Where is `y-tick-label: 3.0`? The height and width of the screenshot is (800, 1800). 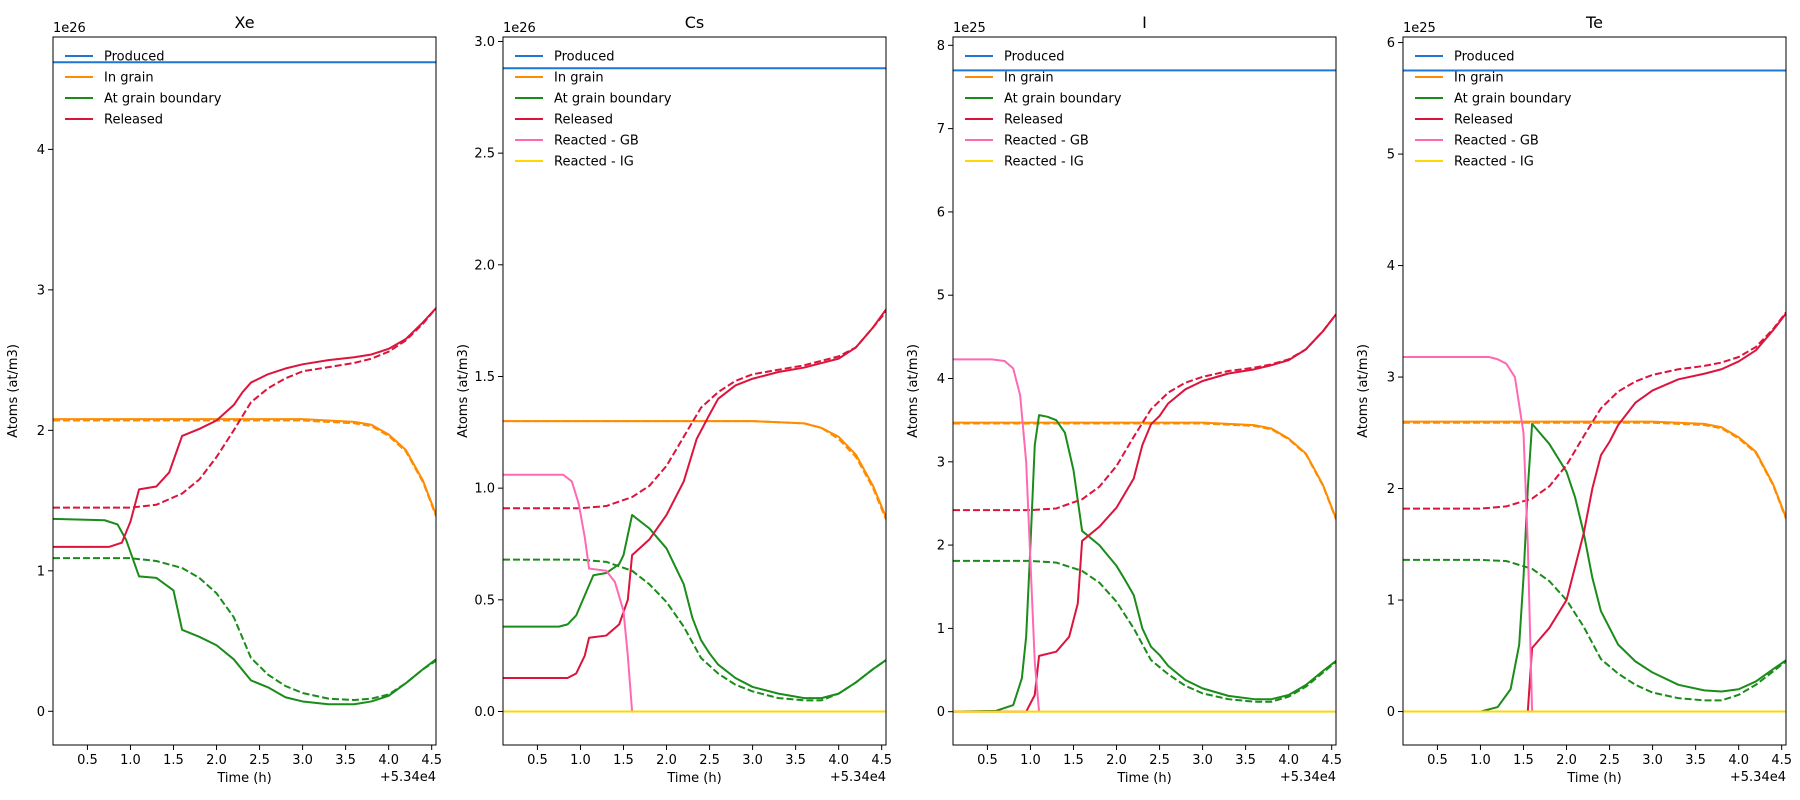 y-tick-label: 3.0 is located at coordinates (484, 42).